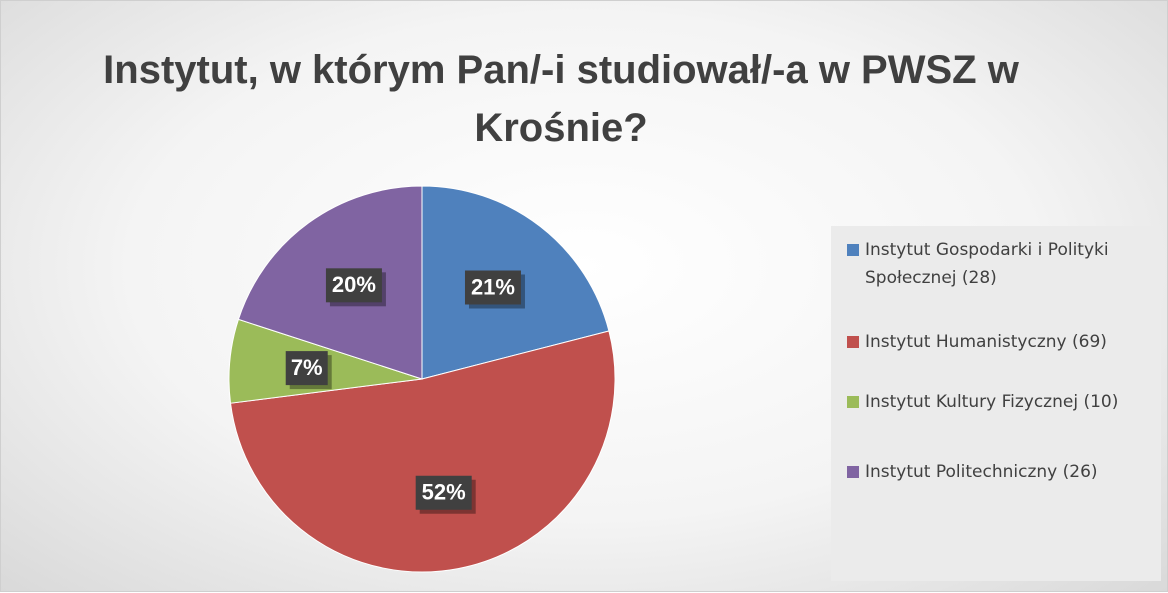  I want to click on data-label: 7%, so click(307, 367).